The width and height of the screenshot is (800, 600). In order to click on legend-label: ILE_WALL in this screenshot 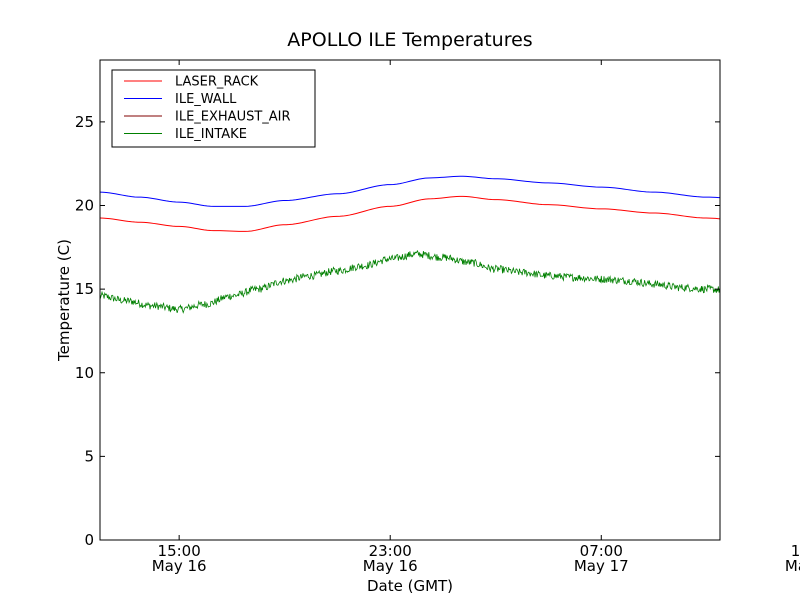, I will do `click(206, 99)`.